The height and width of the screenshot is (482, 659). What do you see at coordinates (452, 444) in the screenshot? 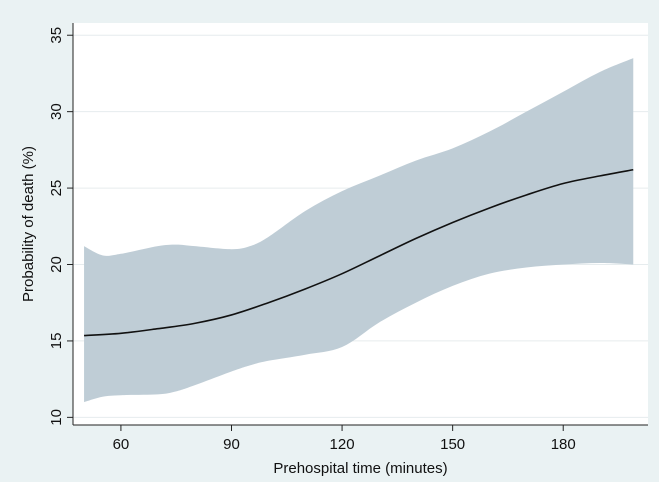
I see `x-tick-label: 150` at bounding box center [452, 444].